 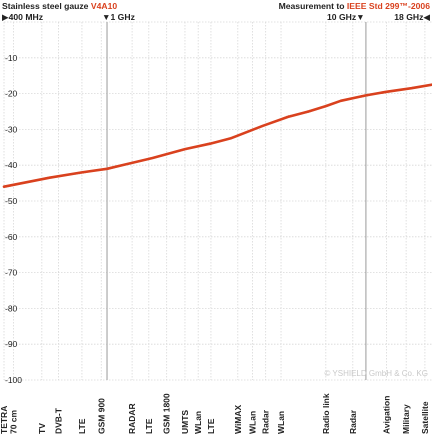 What do you see at coordinates (311, 6) in the screenshot?
I see `standard-prefix: Measurement to` at bounding box center [311, 6].